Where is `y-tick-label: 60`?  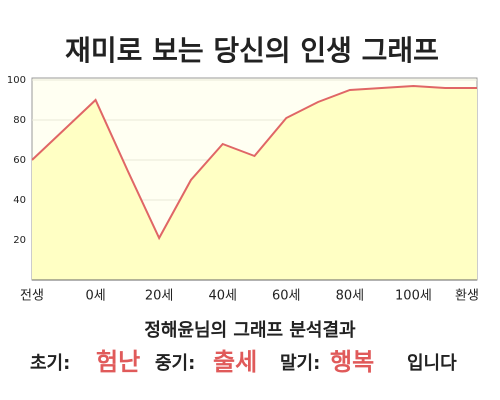 y-tick-label: 60 is located at coordinates (19, 160).